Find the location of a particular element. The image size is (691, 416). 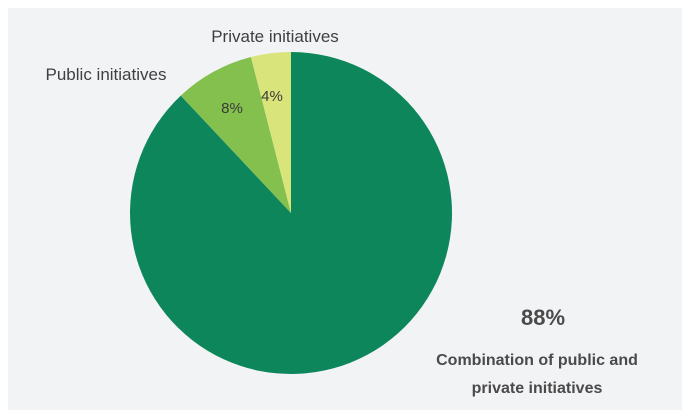

slice-1-value-label: 88% is located at coordinates (543, 317).